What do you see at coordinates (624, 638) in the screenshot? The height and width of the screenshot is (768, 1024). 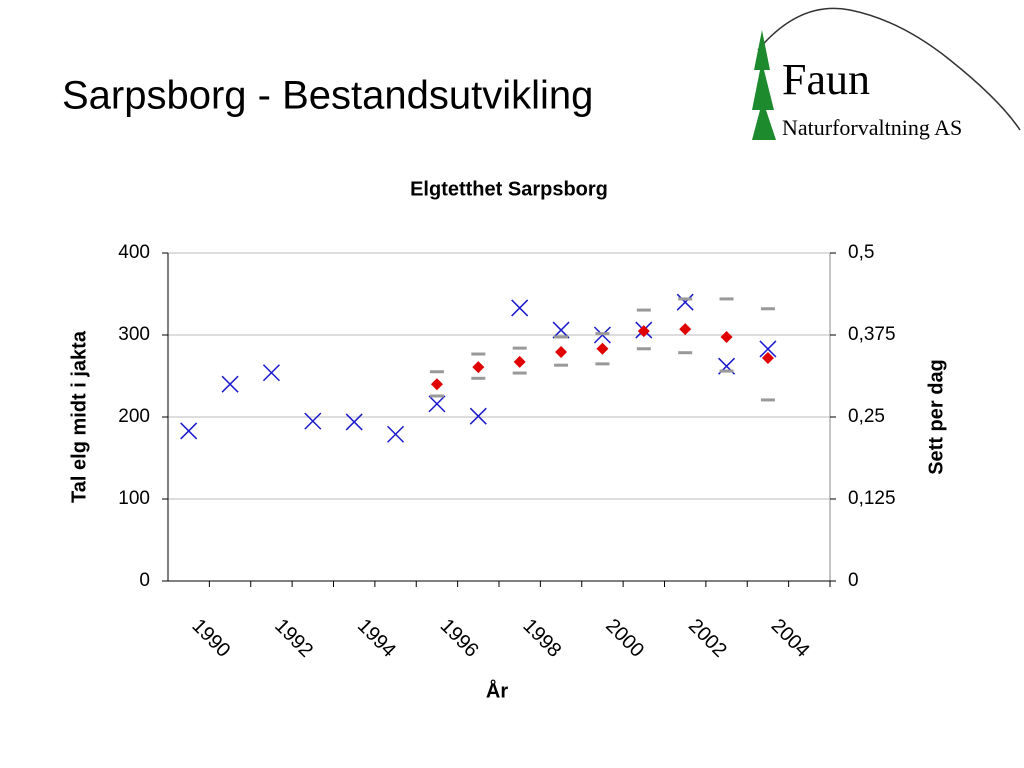 I see `x-tick-label: 2000` at bounding box center [624, 638].